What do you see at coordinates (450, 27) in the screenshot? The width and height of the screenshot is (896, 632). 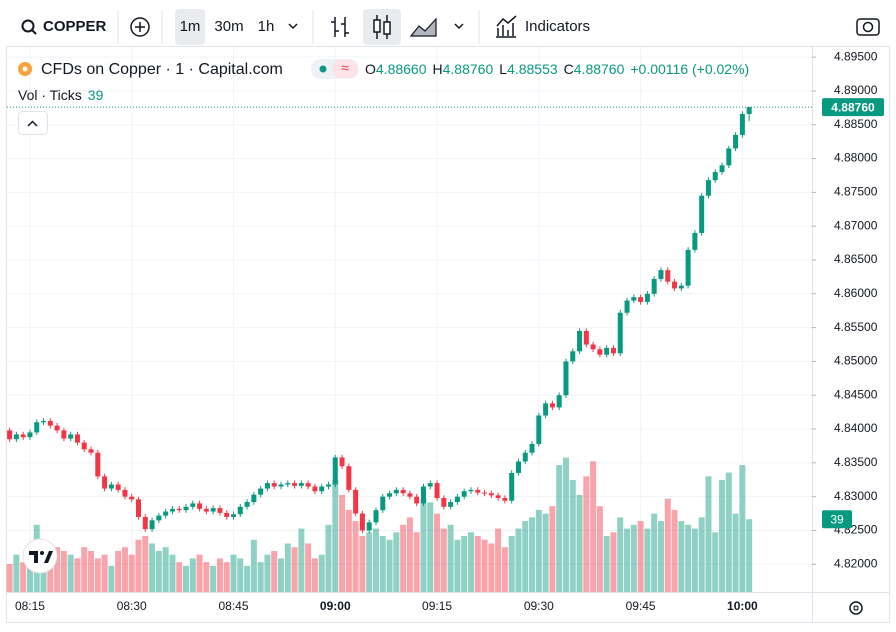 I see `toolbar: COPPER 1m 30m 1h Indicators` at bounding box center [450, 27].